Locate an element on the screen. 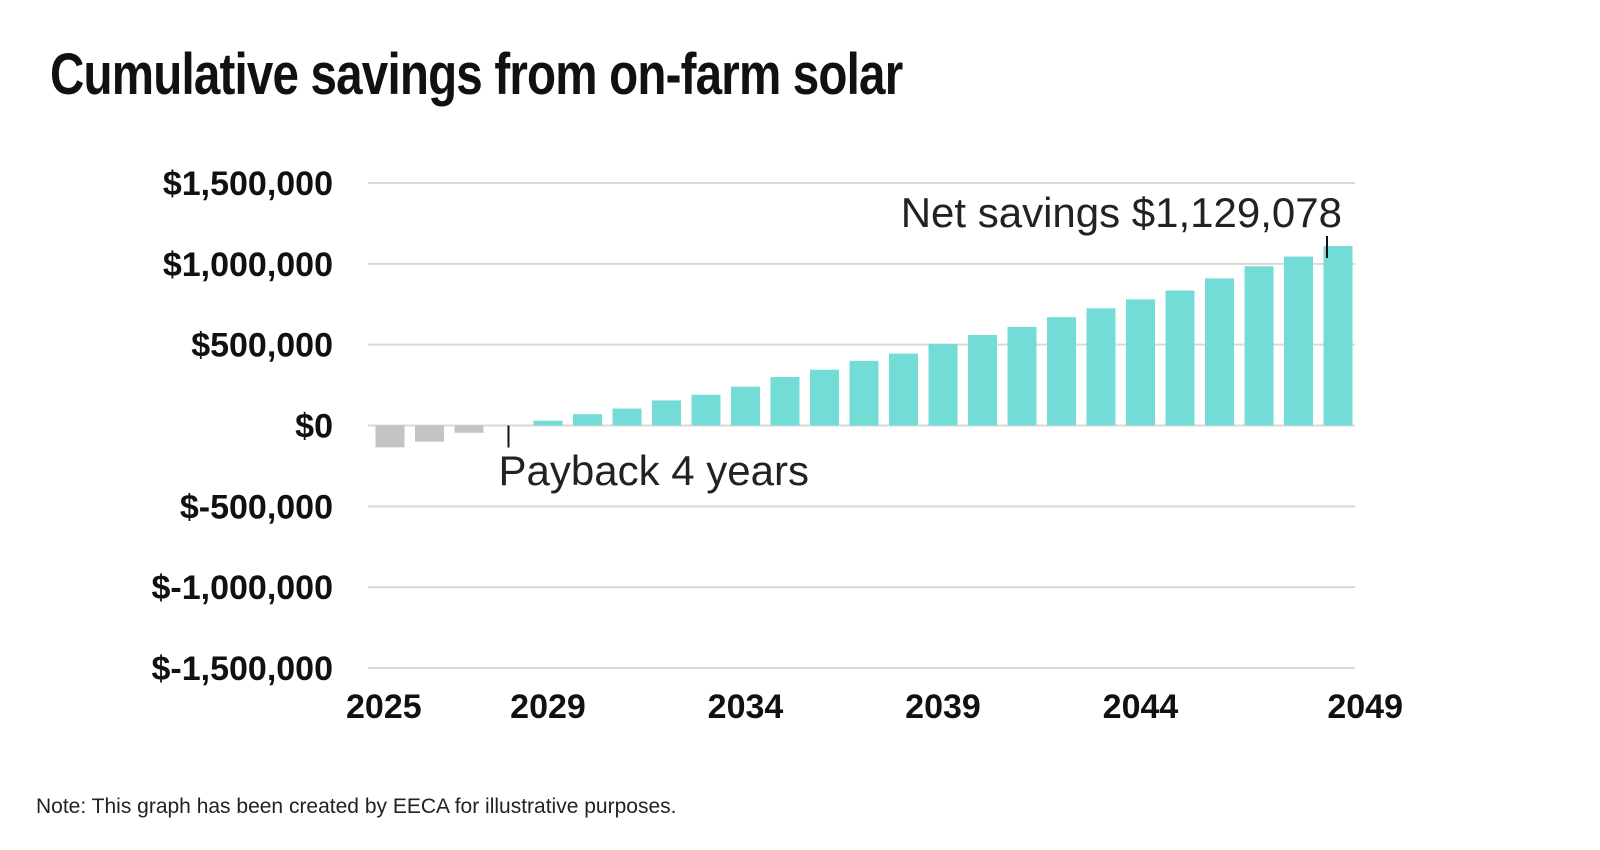 The image size is (1600, 850). x-axis-ticks: 2025 2029 2034 2039 2044 2049 is located at coordinates (874, 707).